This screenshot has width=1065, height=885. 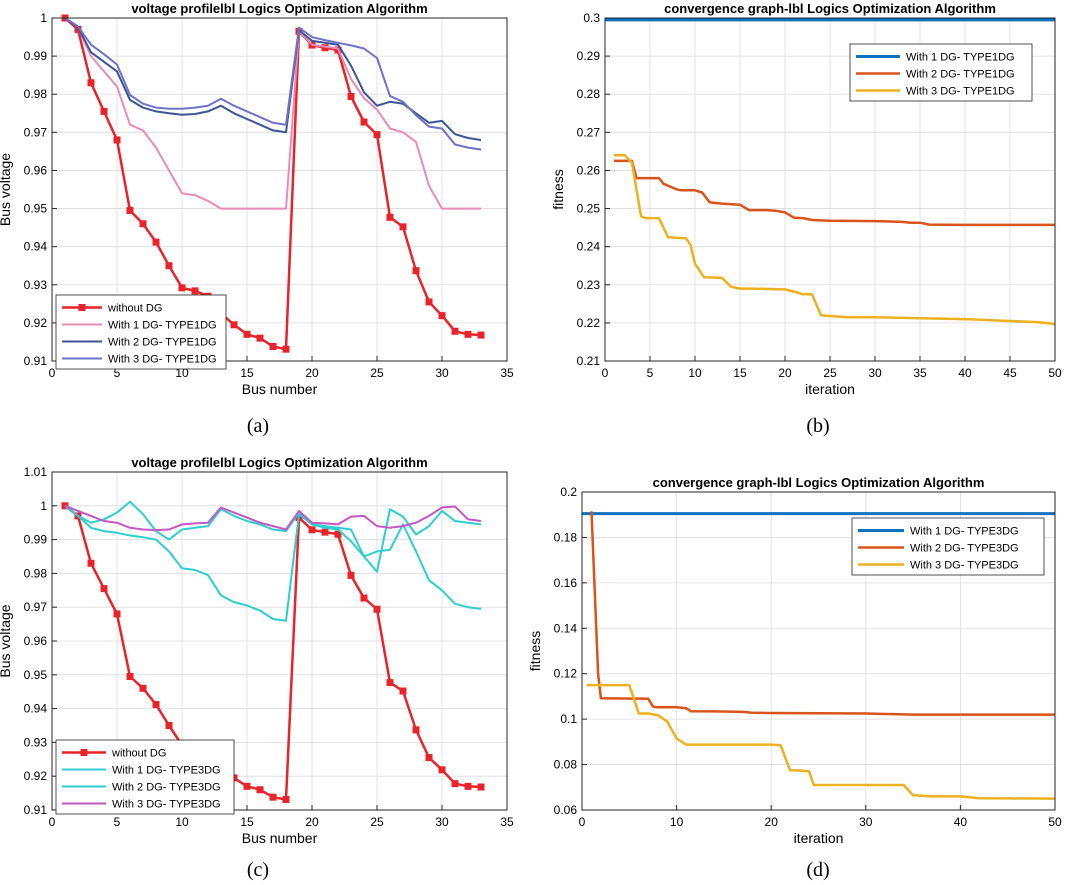 What do you see at coordinates (677, 822) in the screenshot?
I see `x-tick-label: 10` at bounding box center [677, 822].